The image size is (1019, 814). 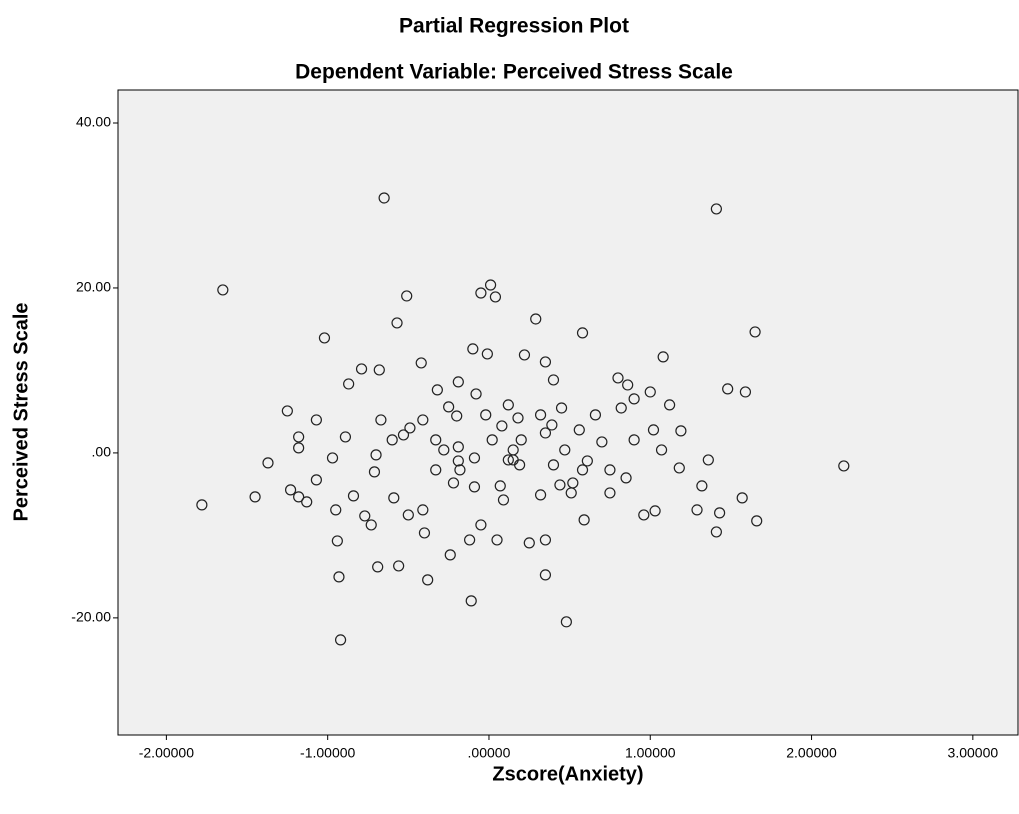 What do you see at coordinates (567, 774) in the screenshot?
I see `x-axis-title: Zscore(Anxiety)` at bounding box center [567, 774].